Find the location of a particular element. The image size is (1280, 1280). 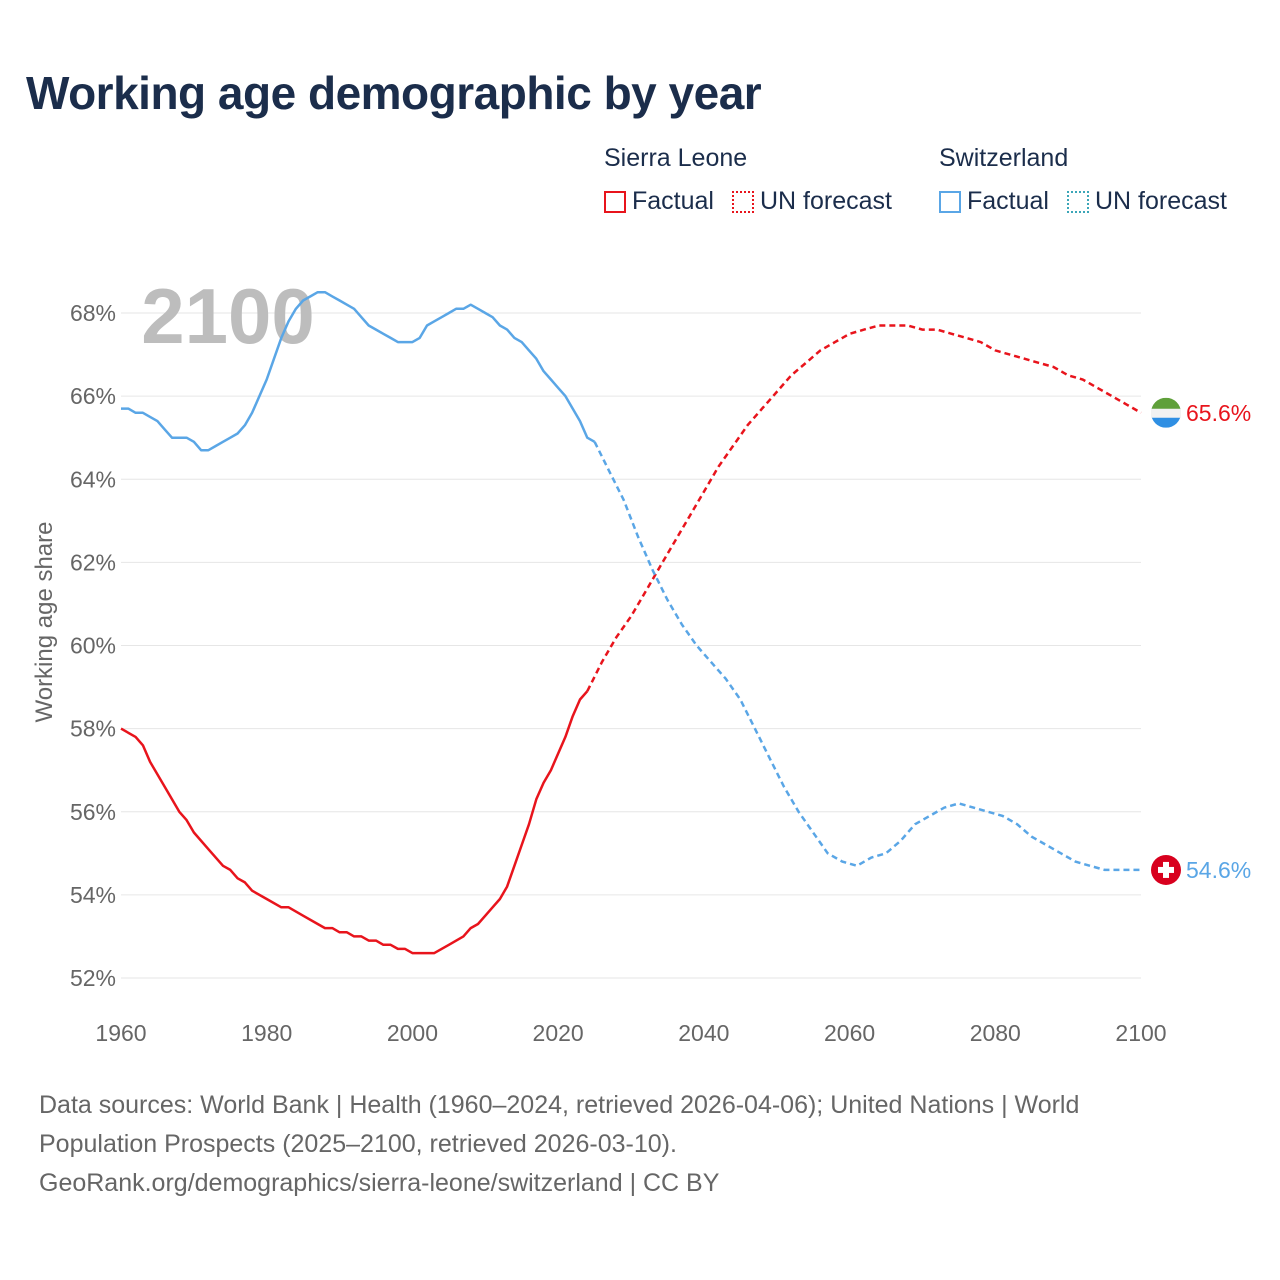

y-tick-label: 66% is located at coordinates (93, 396).